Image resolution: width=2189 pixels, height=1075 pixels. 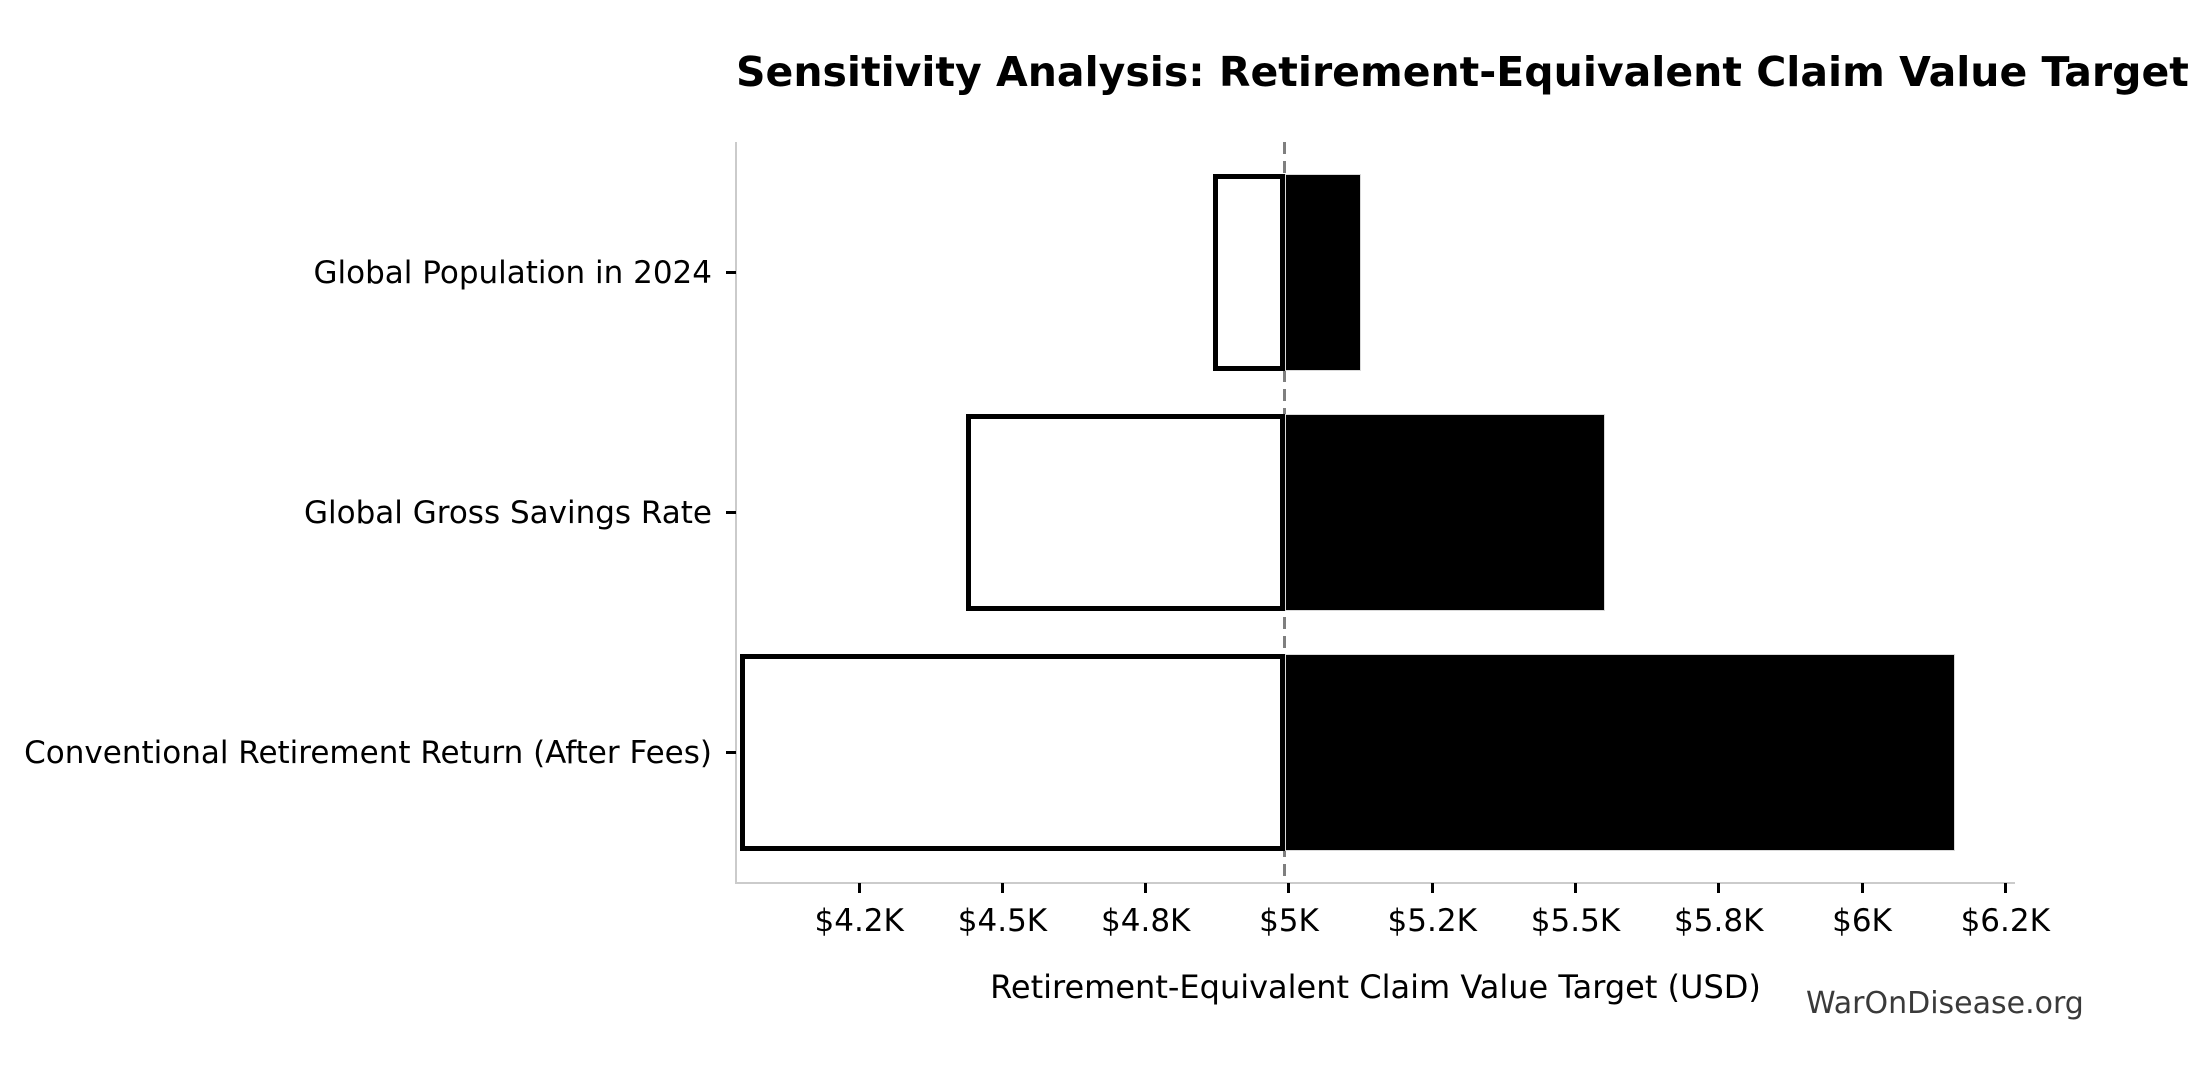 I want to click on watermark: WarOnDisease.org, so click(x=1945, y=1003).